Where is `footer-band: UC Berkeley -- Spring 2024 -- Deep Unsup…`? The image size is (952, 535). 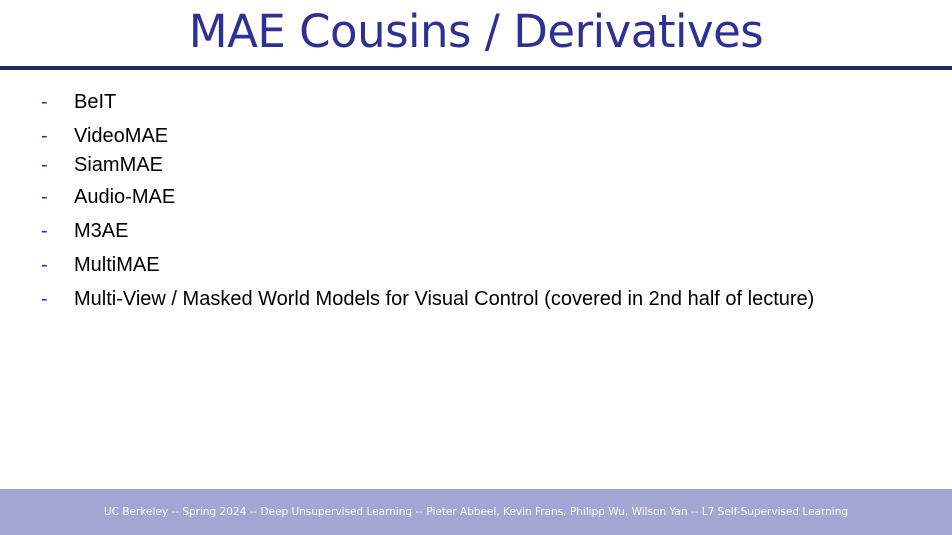 footer-band: UC Berkeley -- Spring 2024 -- Deep Unsup… is located at coordinates (476, 512).